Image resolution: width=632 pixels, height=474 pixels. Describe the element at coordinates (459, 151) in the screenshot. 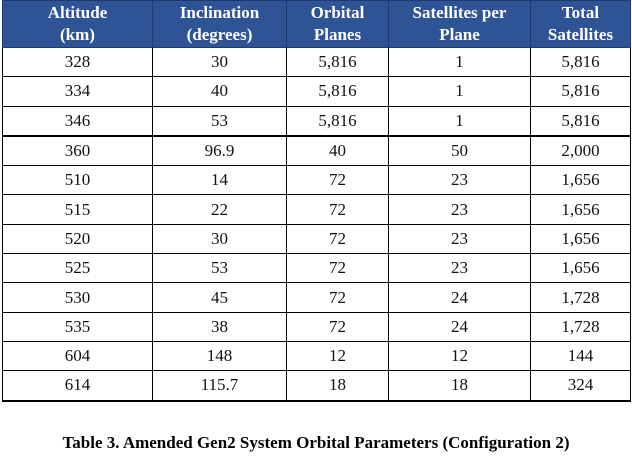

I see `satellites-per-plane-cell: 50` at that location.